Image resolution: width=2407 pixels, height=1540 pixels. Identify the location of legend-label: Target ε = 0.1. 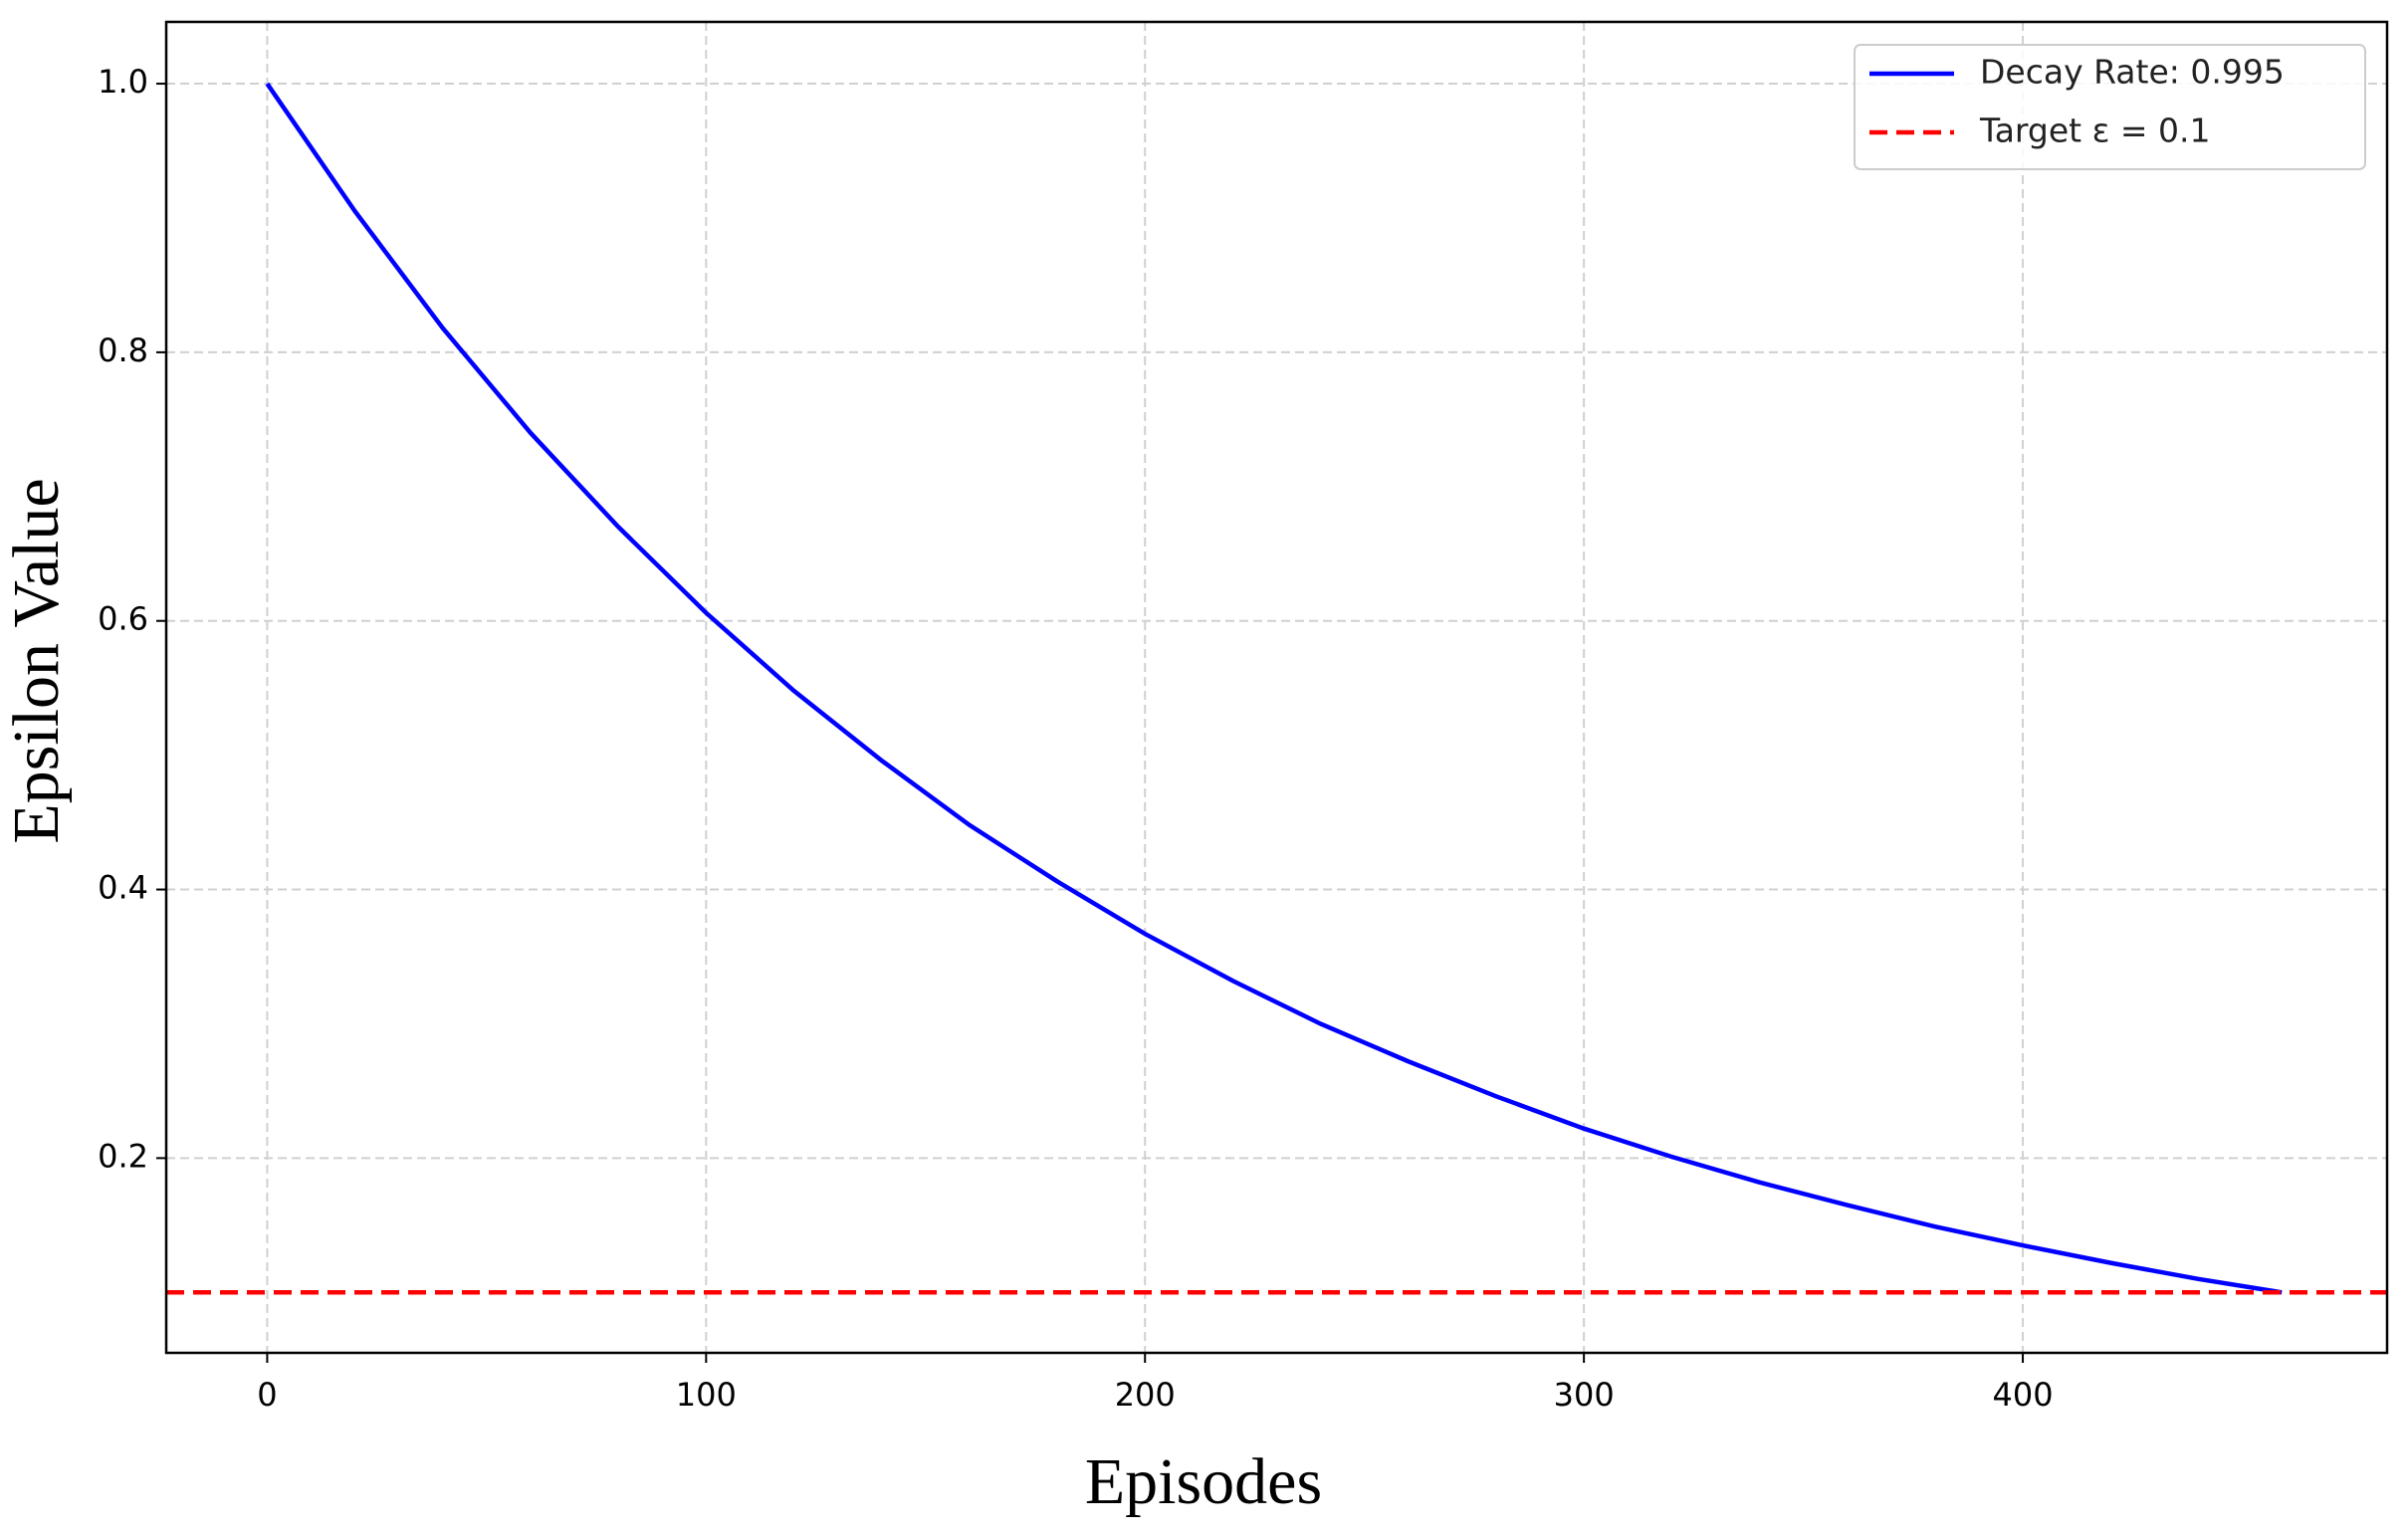
(2095, 130).